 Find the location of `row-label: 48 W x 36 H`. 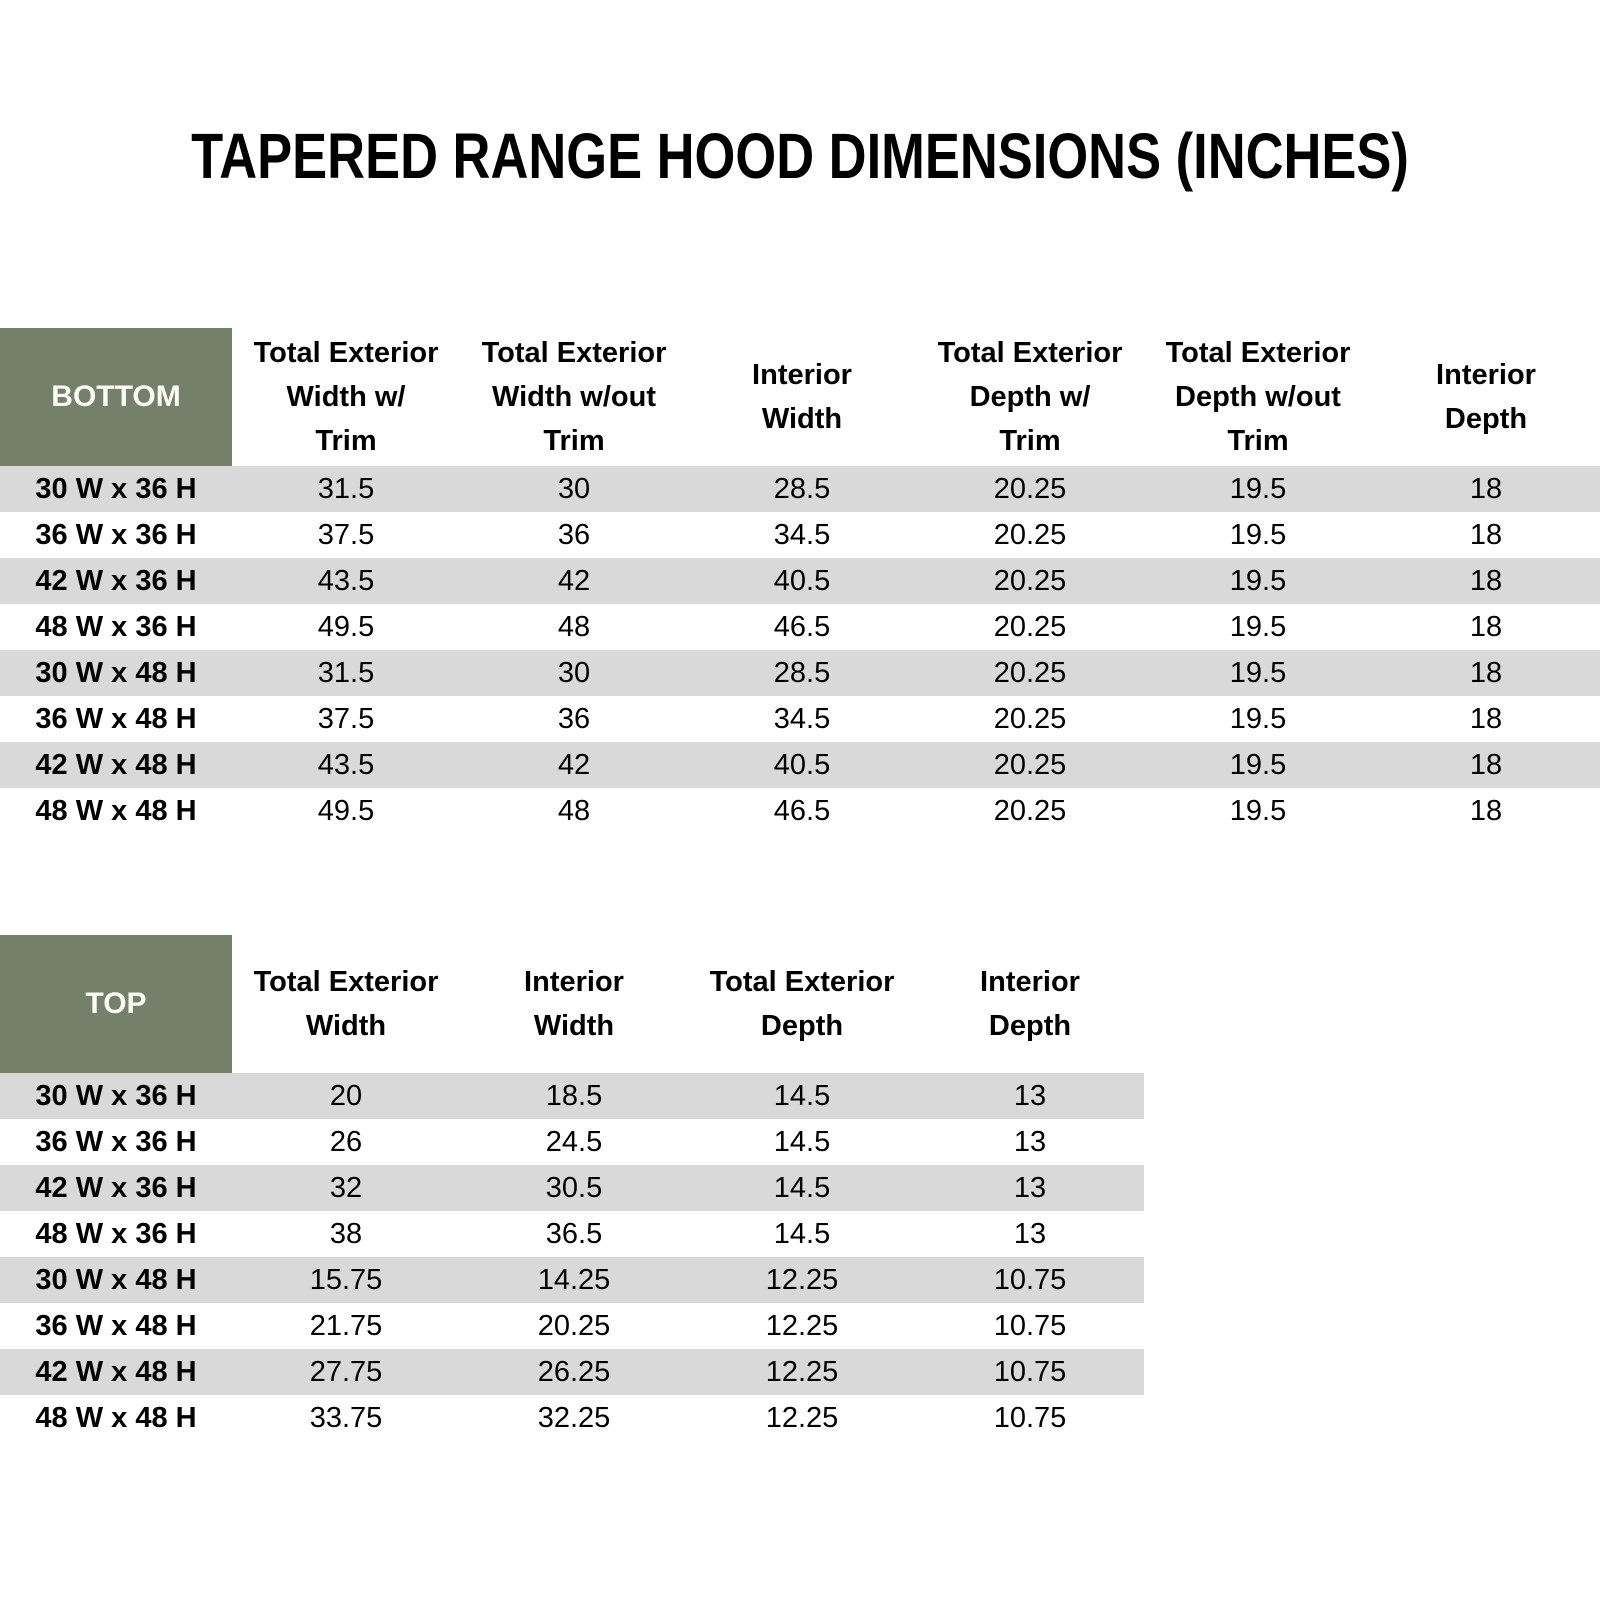

row-label: 48 W x 36 H is located at coordinates (116, 1233).